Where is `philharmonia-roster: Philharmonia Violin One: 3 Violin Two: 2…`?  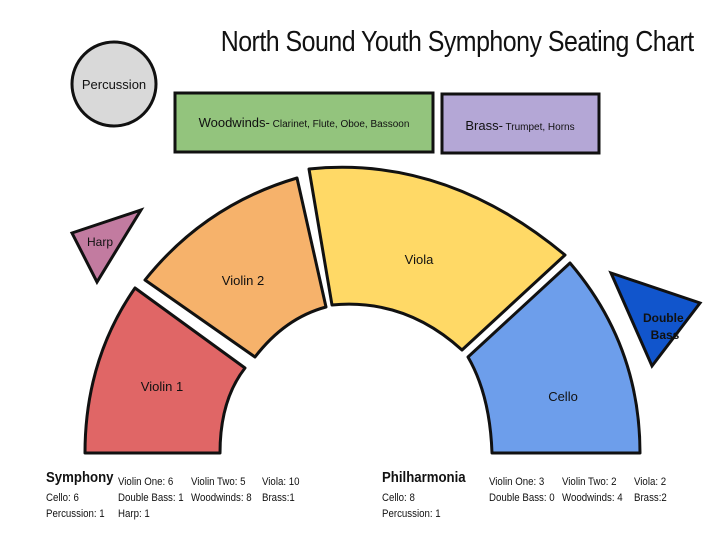
philharmonia-roster: Philharmonia Violin One: 3 Violin Two: 2… is located at coordinates (542, 500).